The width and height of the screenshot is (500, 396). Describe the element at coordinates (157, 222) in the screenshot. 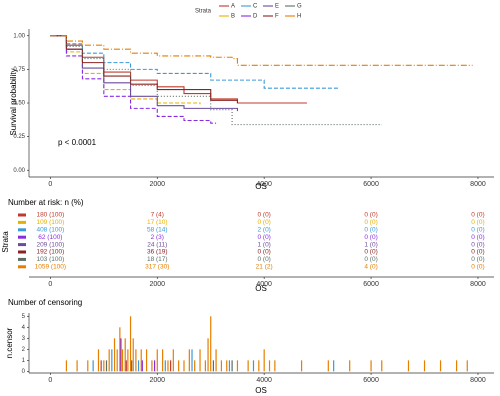

I see `risk-cell: 17 (10)` at that location.